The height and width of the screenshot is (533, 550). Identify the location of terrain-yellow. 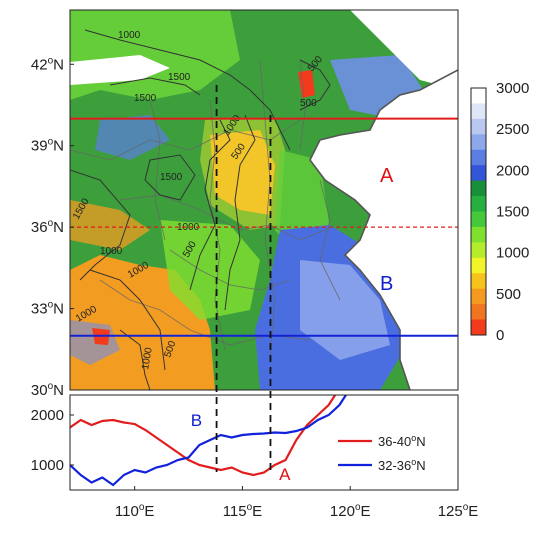
(242, 174).